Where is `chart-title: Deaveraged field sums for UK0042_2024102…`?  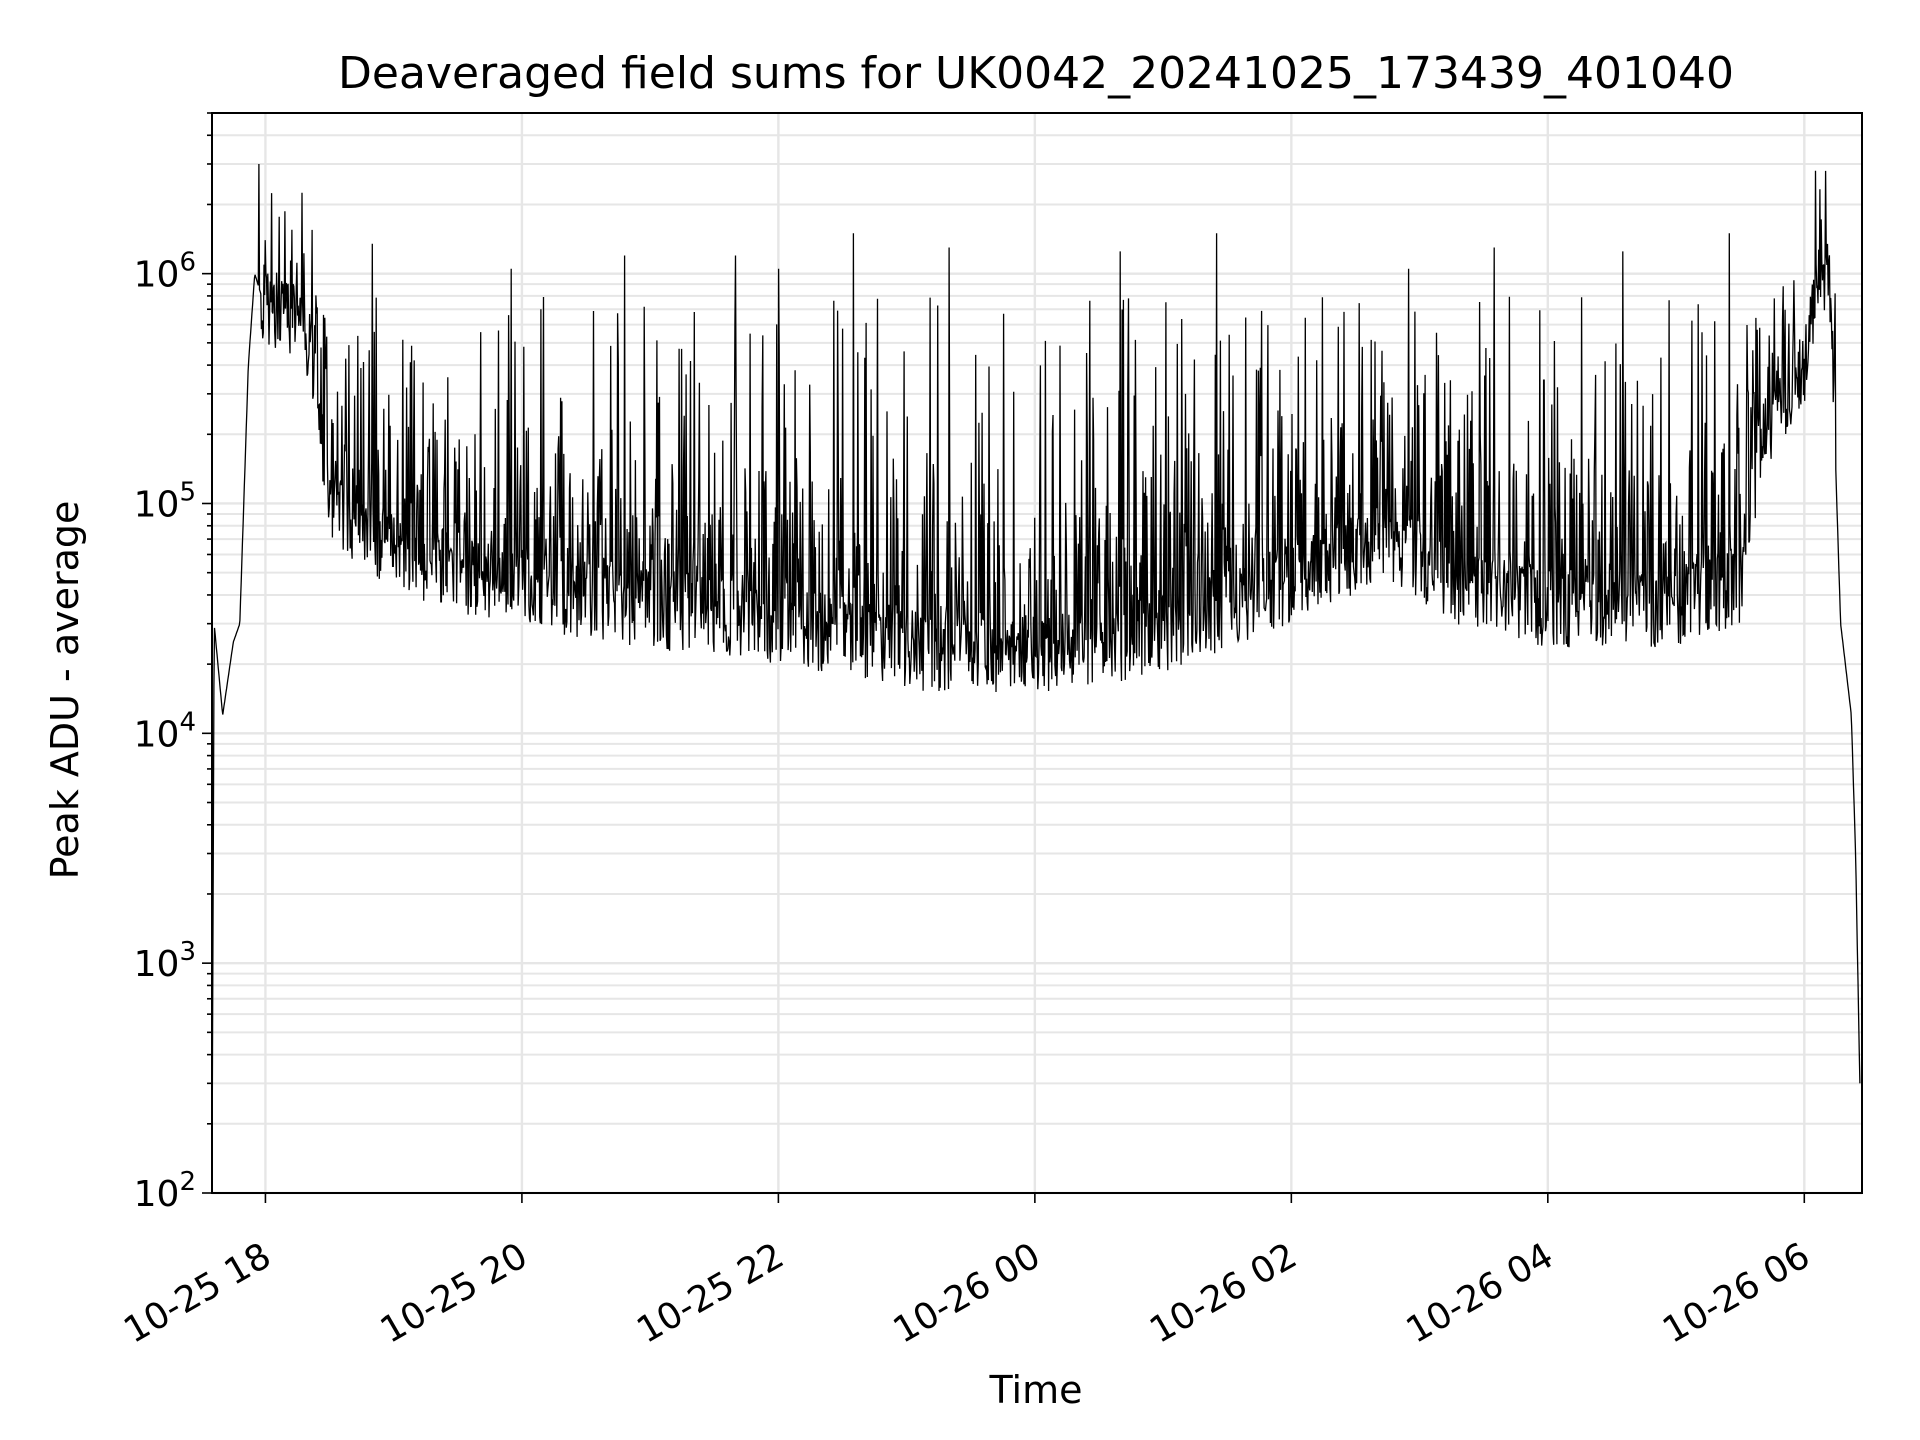
chart-title: Deaveraged field sums for UK0042_2024102… is located at coordinates (1036, 73).